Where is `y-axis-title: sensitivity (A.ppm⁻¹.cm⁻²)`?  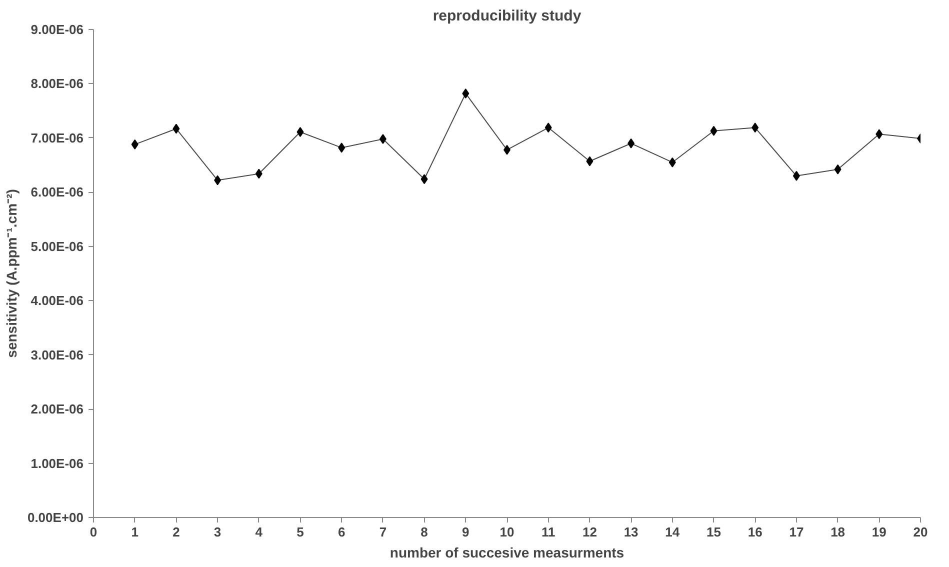
y-axis-title: sensitivity (A.ppm⁻¹.cm⁻²) is located at coordinates (11, 273).